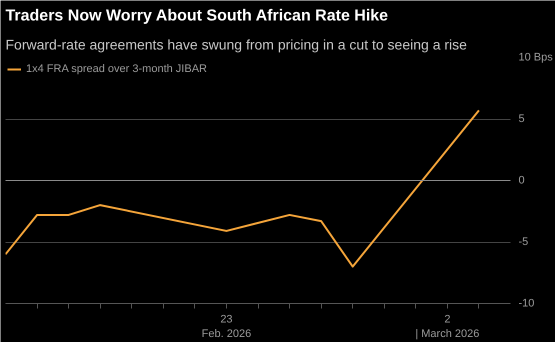 The image size is (555, 342). I want to click on chart-title: Traders Now Worry About South African Rate Hike, so click(197, 16).